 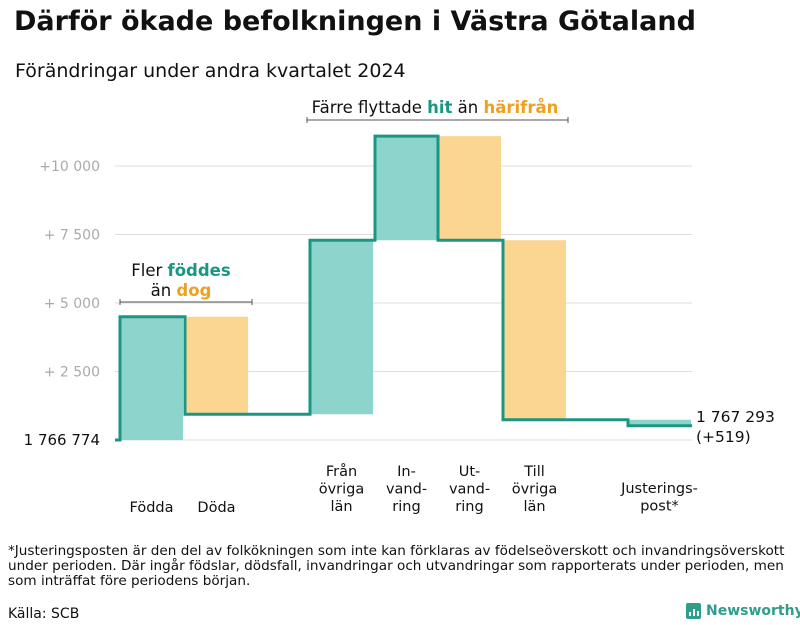 What do you see at coordinates (181, 290) in the screenshot?
I see `annotation-born-died-line2: än dog` at bounding box center [181, 290].